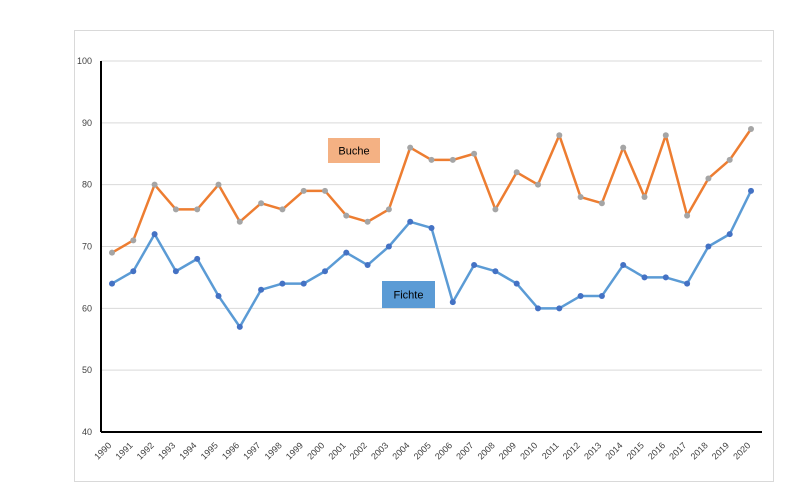  What do you see at coordinates (507, 450) in the screenshot?
I see `x-tick-label: 2009` at bounding box center [507, 450].